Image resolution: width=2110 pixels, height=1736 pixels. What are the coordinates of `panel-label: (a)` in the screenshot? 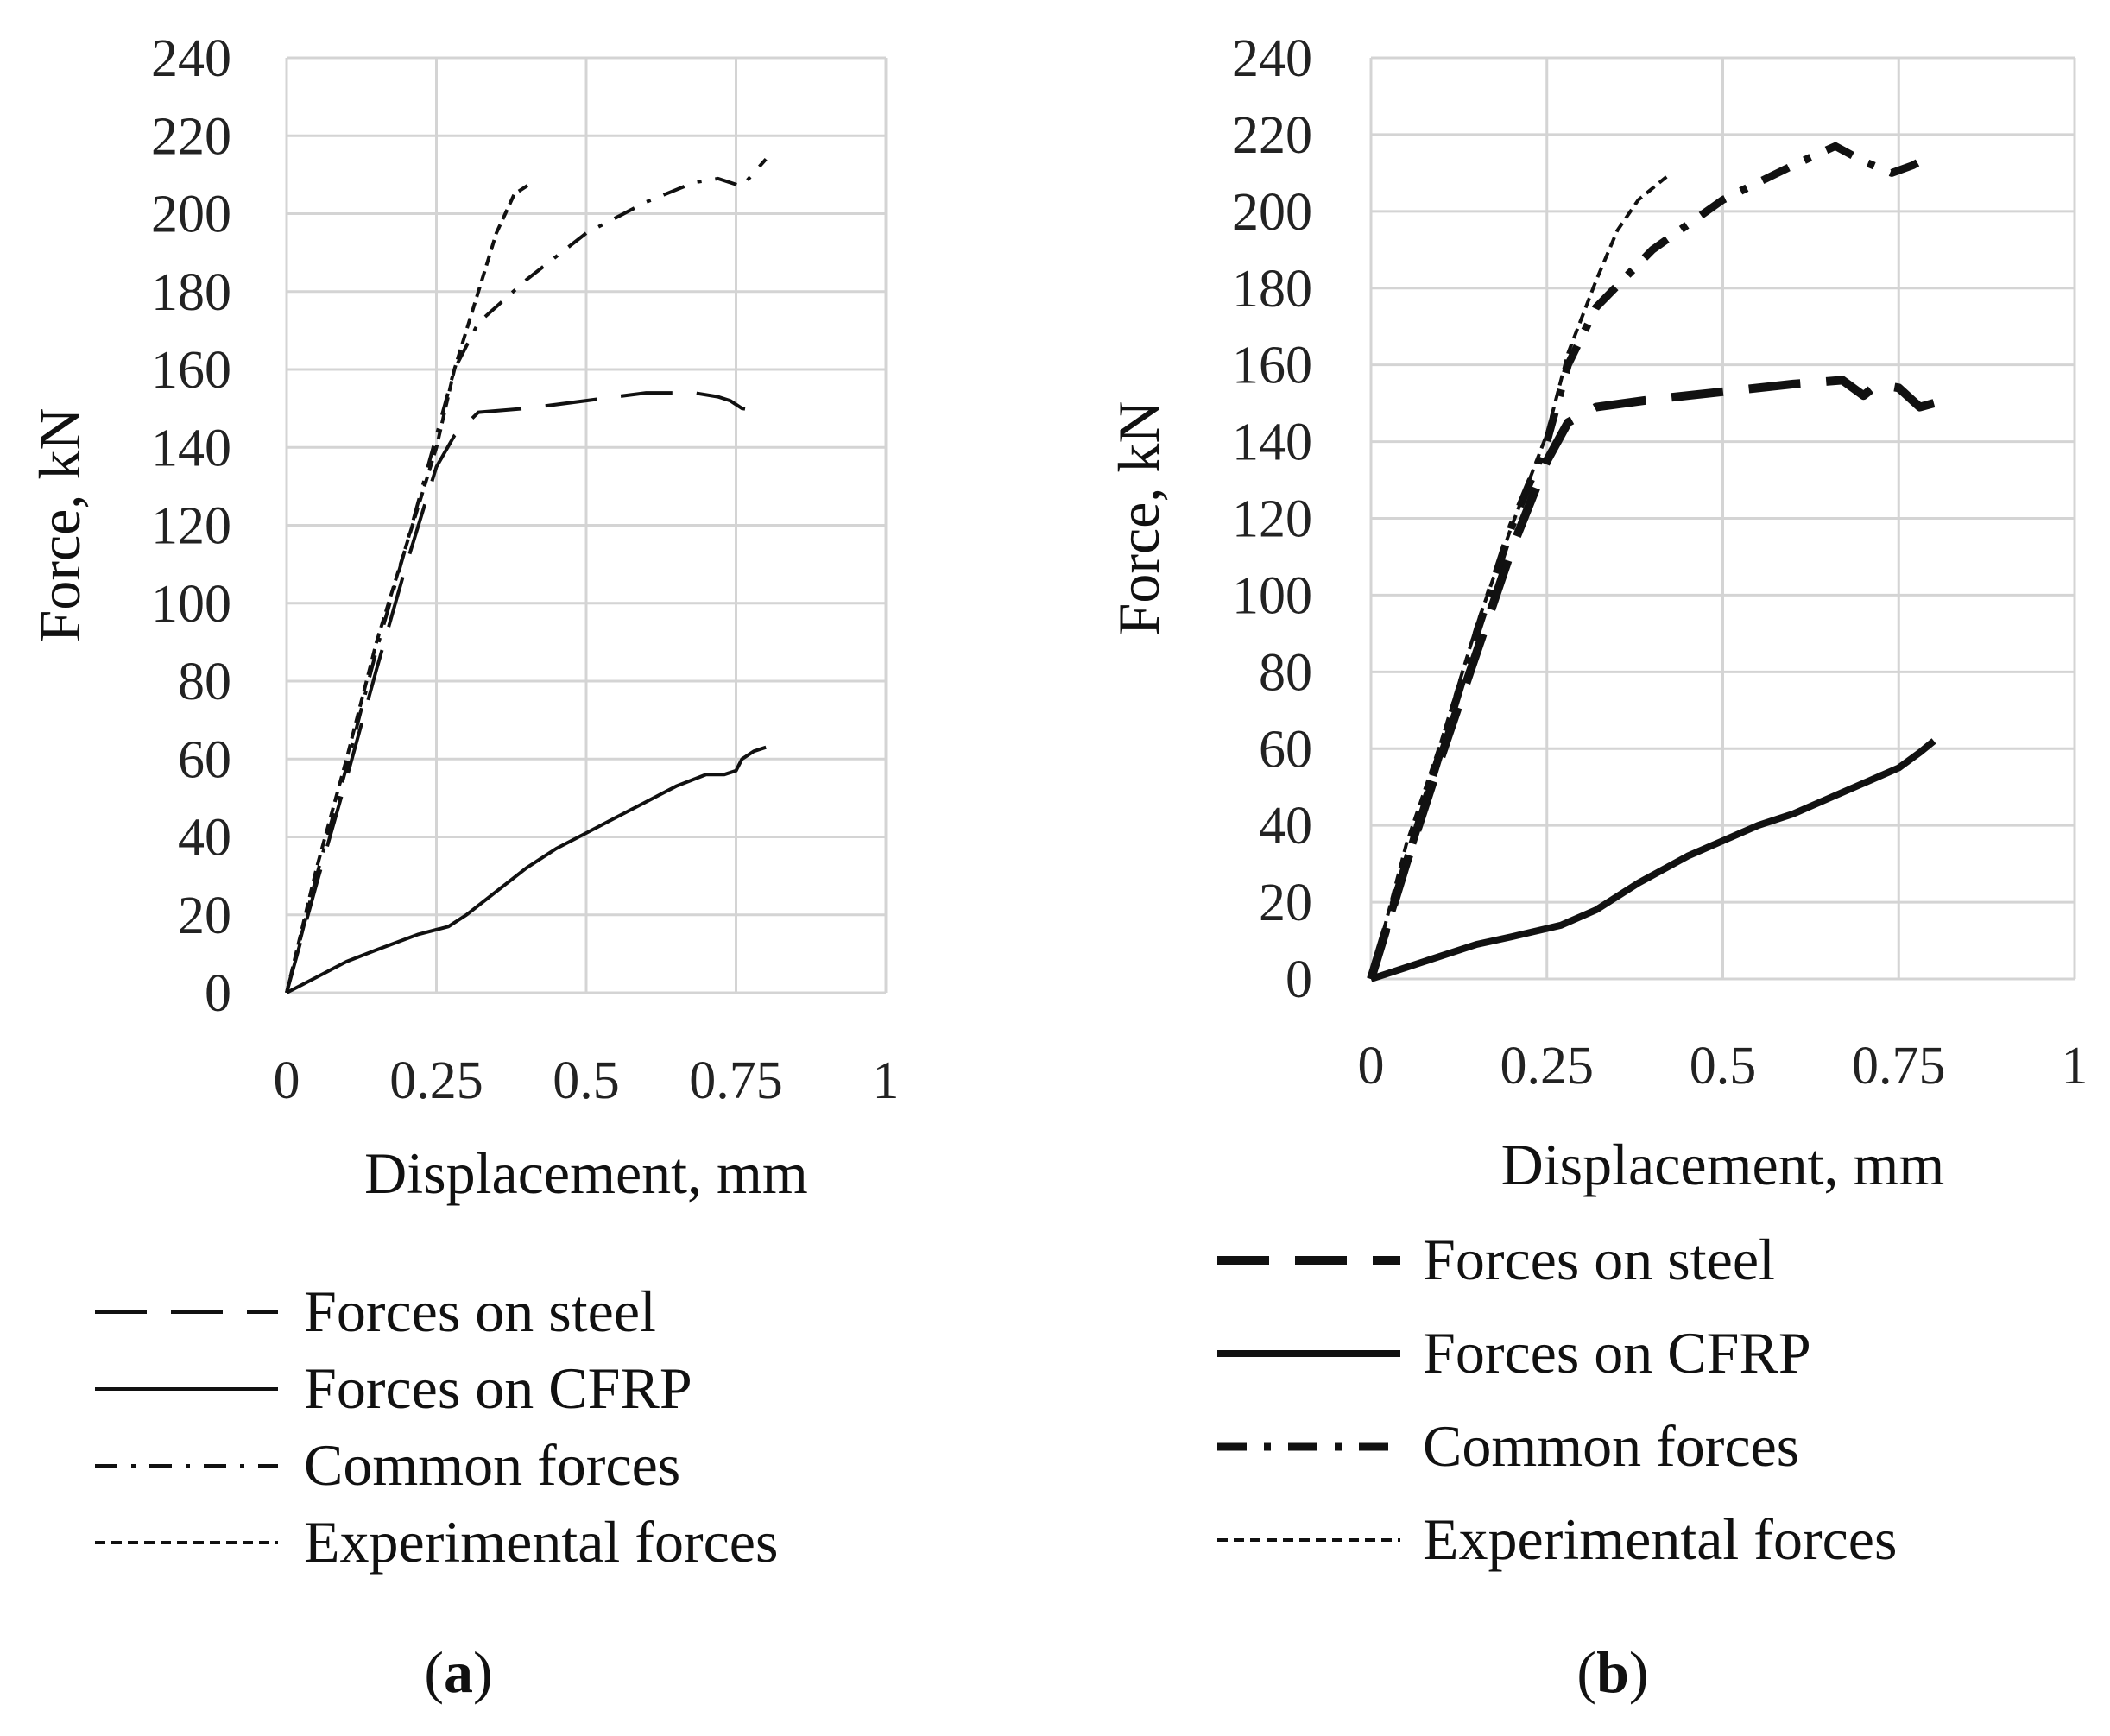 It's located at (458, 1672).